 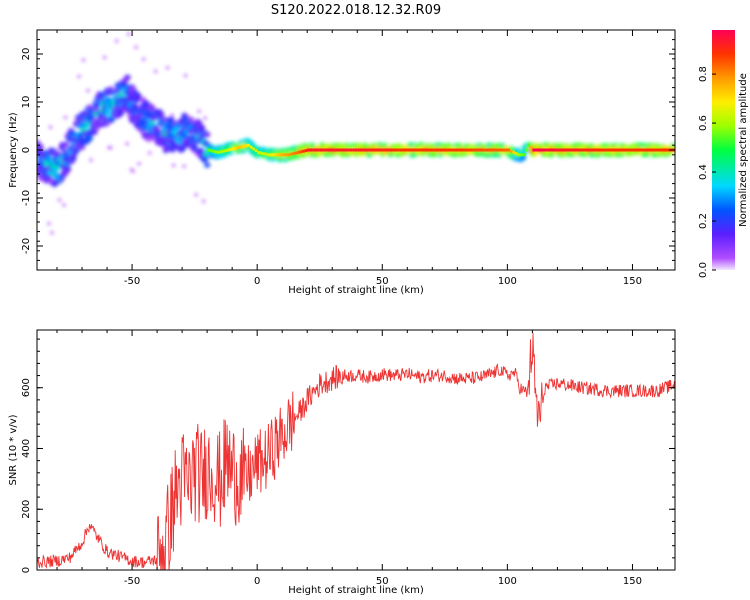 What do you see at coordinates (723, 150) in the screenshot?
I see `colorbar-gradient` at bounding box center [723, 150].